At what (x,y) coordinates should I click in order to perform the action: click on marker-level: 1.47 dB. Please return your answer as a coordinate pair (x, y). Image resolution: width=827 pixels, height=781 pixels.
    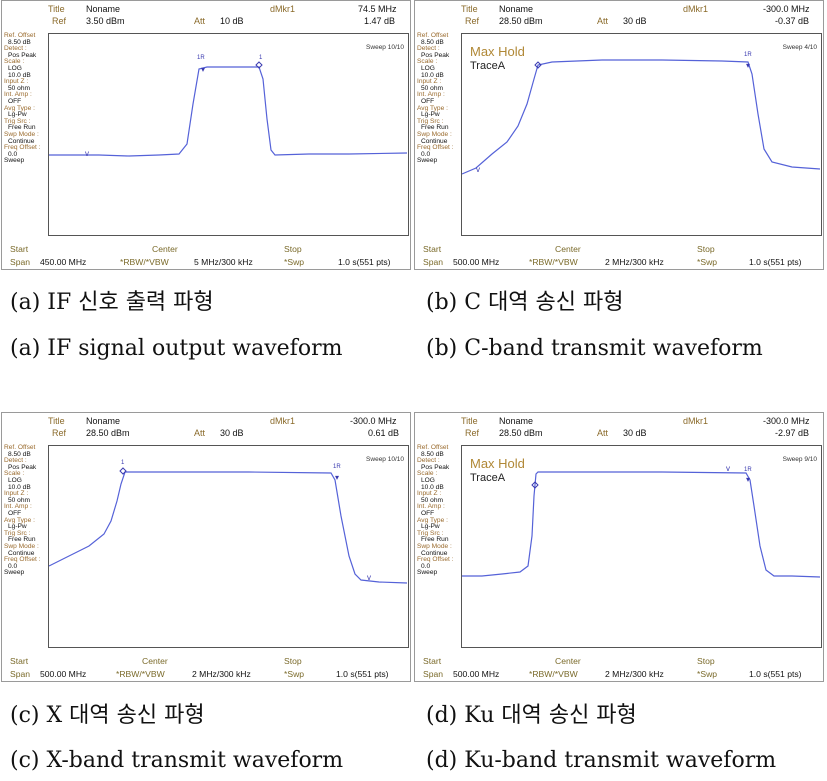
    Looking at the image, I should click on (380, 21).